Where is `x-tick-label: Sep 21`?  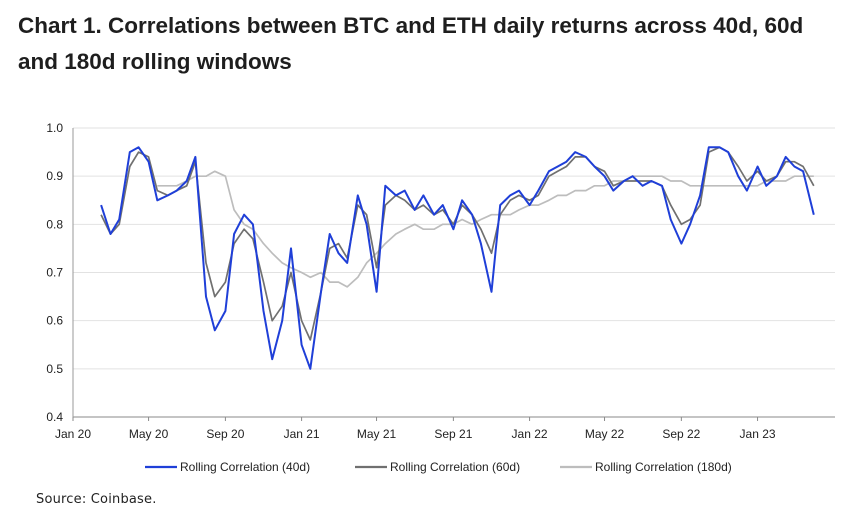
x-tick-label: Sep 21 is located at coordinates (453, 434).